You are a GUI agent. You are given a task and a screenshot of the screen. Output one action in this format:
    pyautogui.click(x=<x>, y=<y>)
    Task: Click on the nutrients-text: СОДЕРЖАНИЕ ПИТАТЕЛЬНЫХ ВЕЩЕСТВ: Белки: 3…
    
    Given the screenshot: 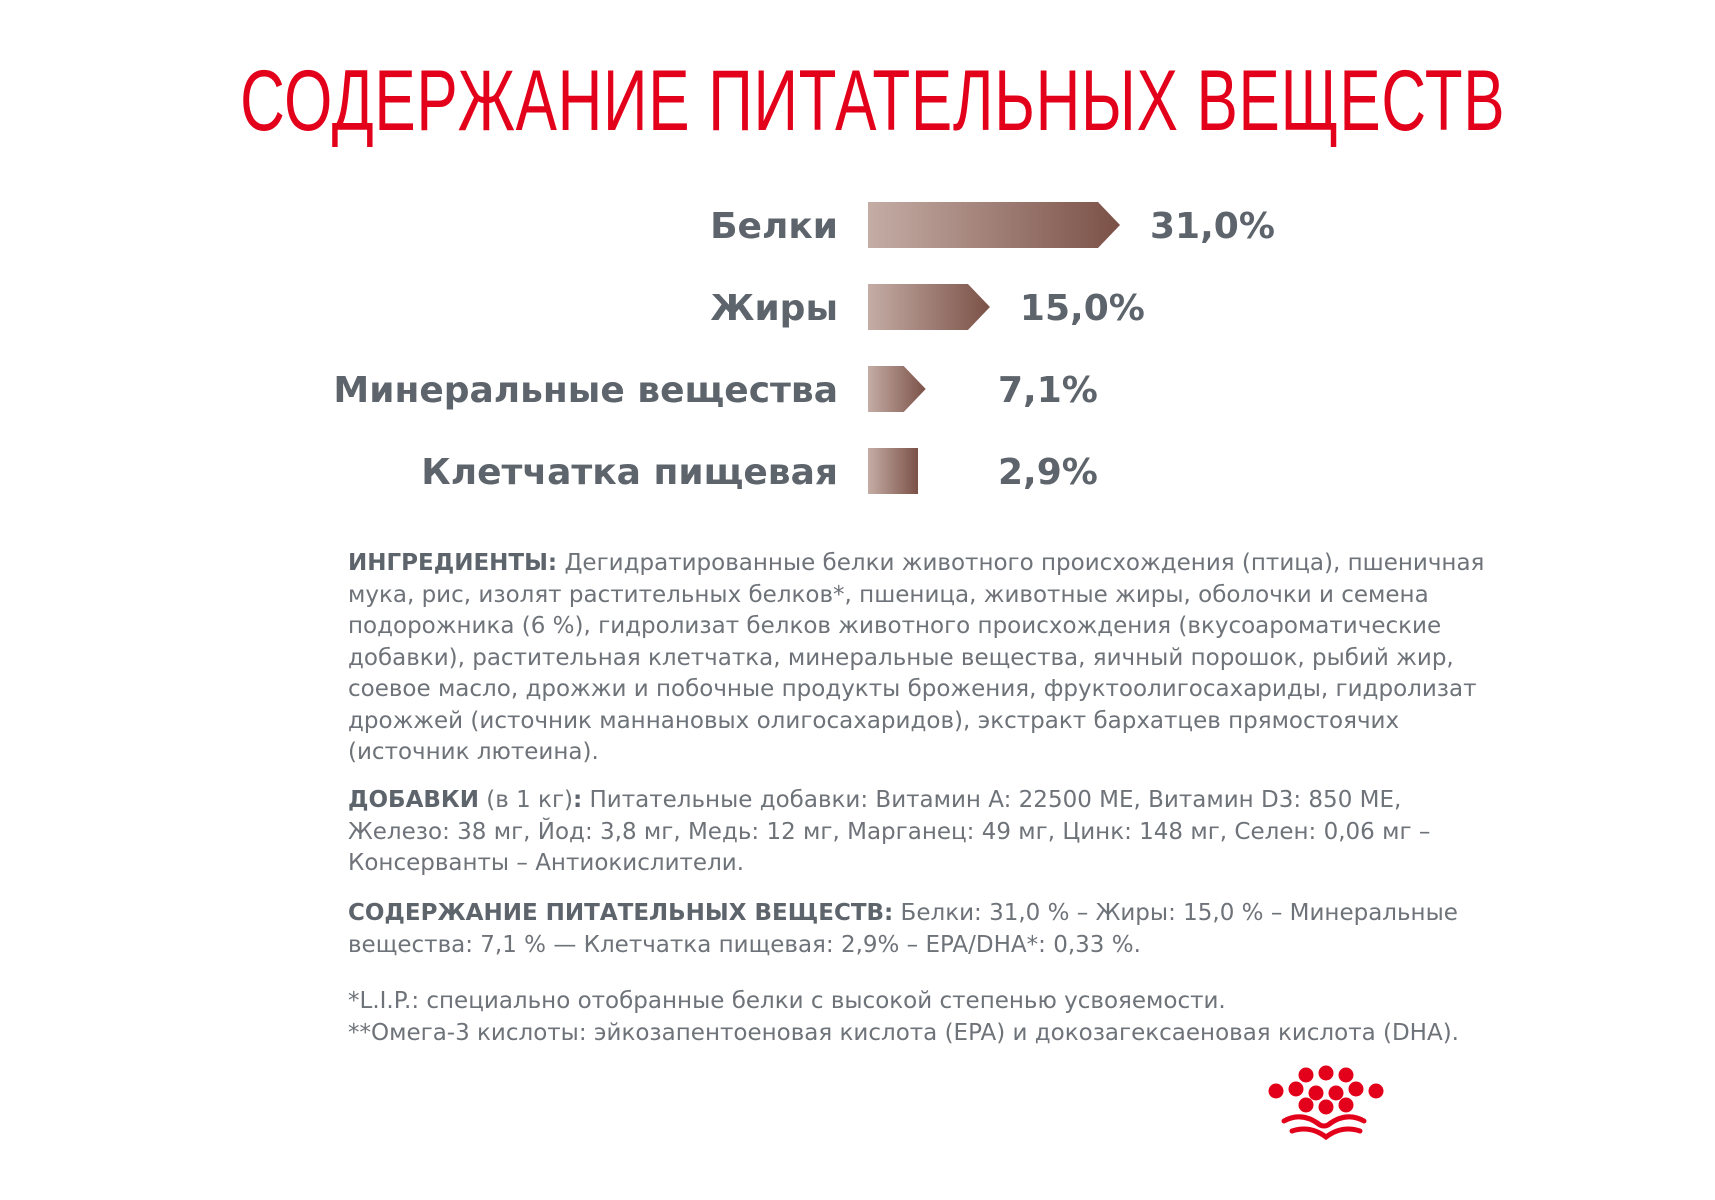 What is the action you would take?
    pyautogui.click(x=918, y=929)
    